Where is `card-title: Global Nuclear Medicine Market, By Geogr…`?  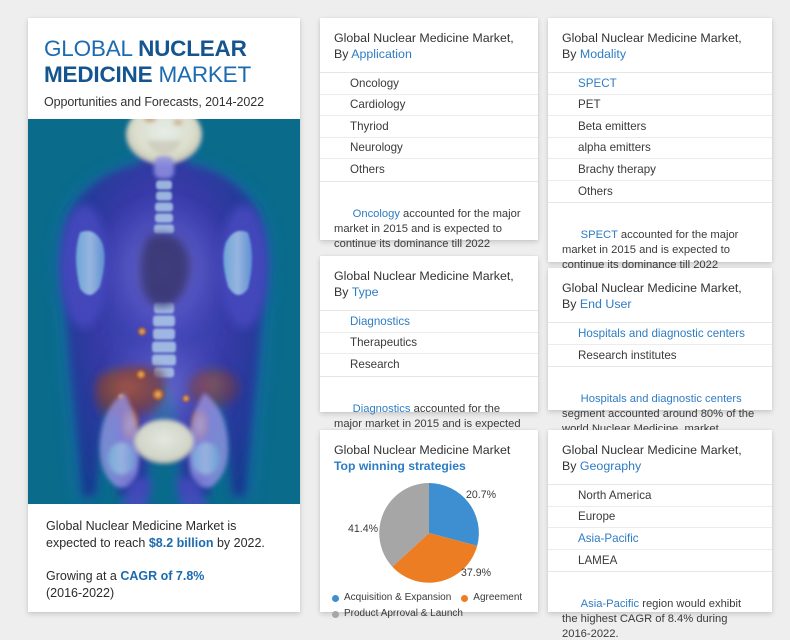 card-title: Global Nuclear Medicine Market, By Geogr… is located at coordinates (660, 457).